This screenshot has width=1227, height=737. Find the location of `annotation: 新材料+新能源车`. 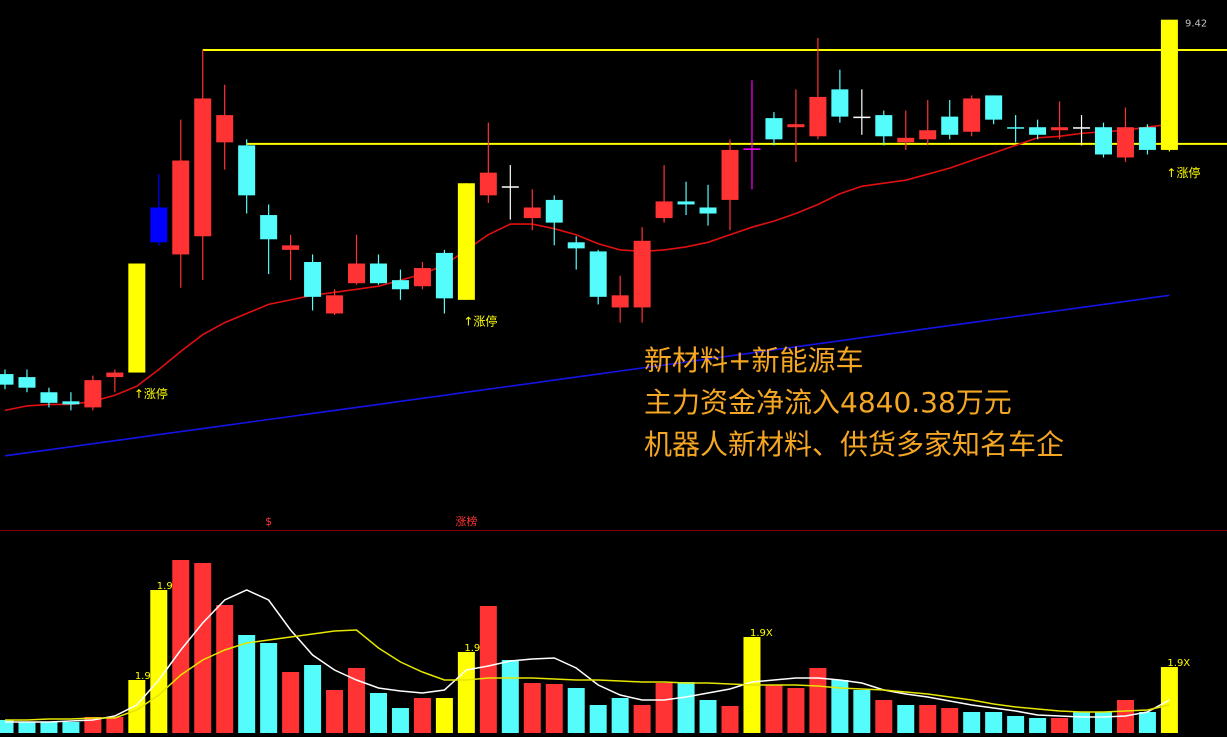

annotation: 新材料+新能源车 is located at coordinates (753, 360).